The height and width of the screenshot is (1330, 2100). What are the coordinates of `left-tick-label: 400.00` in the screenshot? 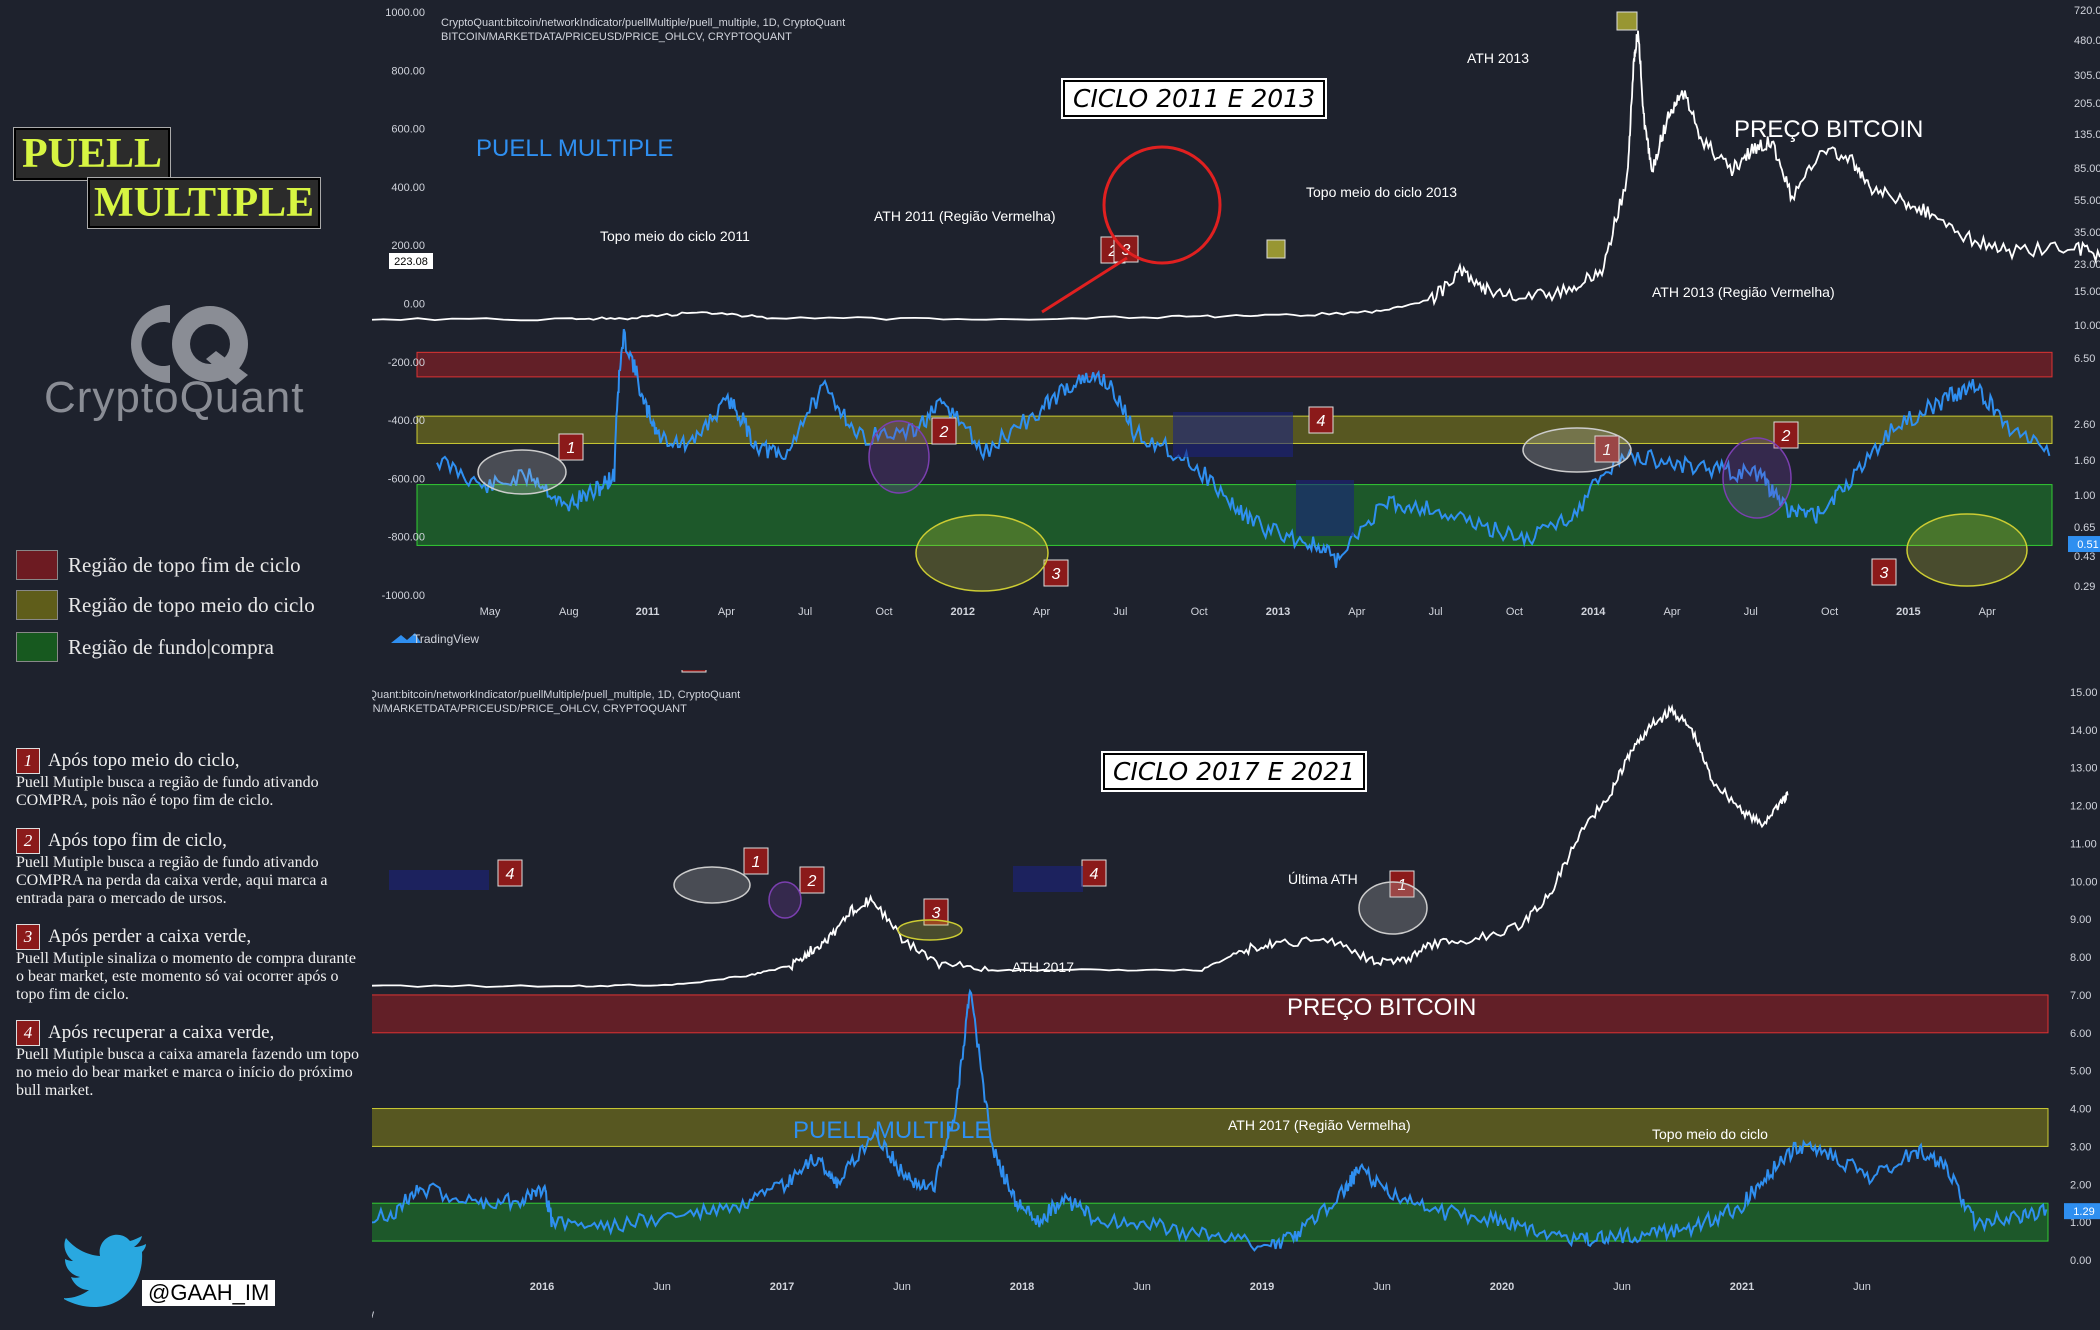 It's located at (408, 188).